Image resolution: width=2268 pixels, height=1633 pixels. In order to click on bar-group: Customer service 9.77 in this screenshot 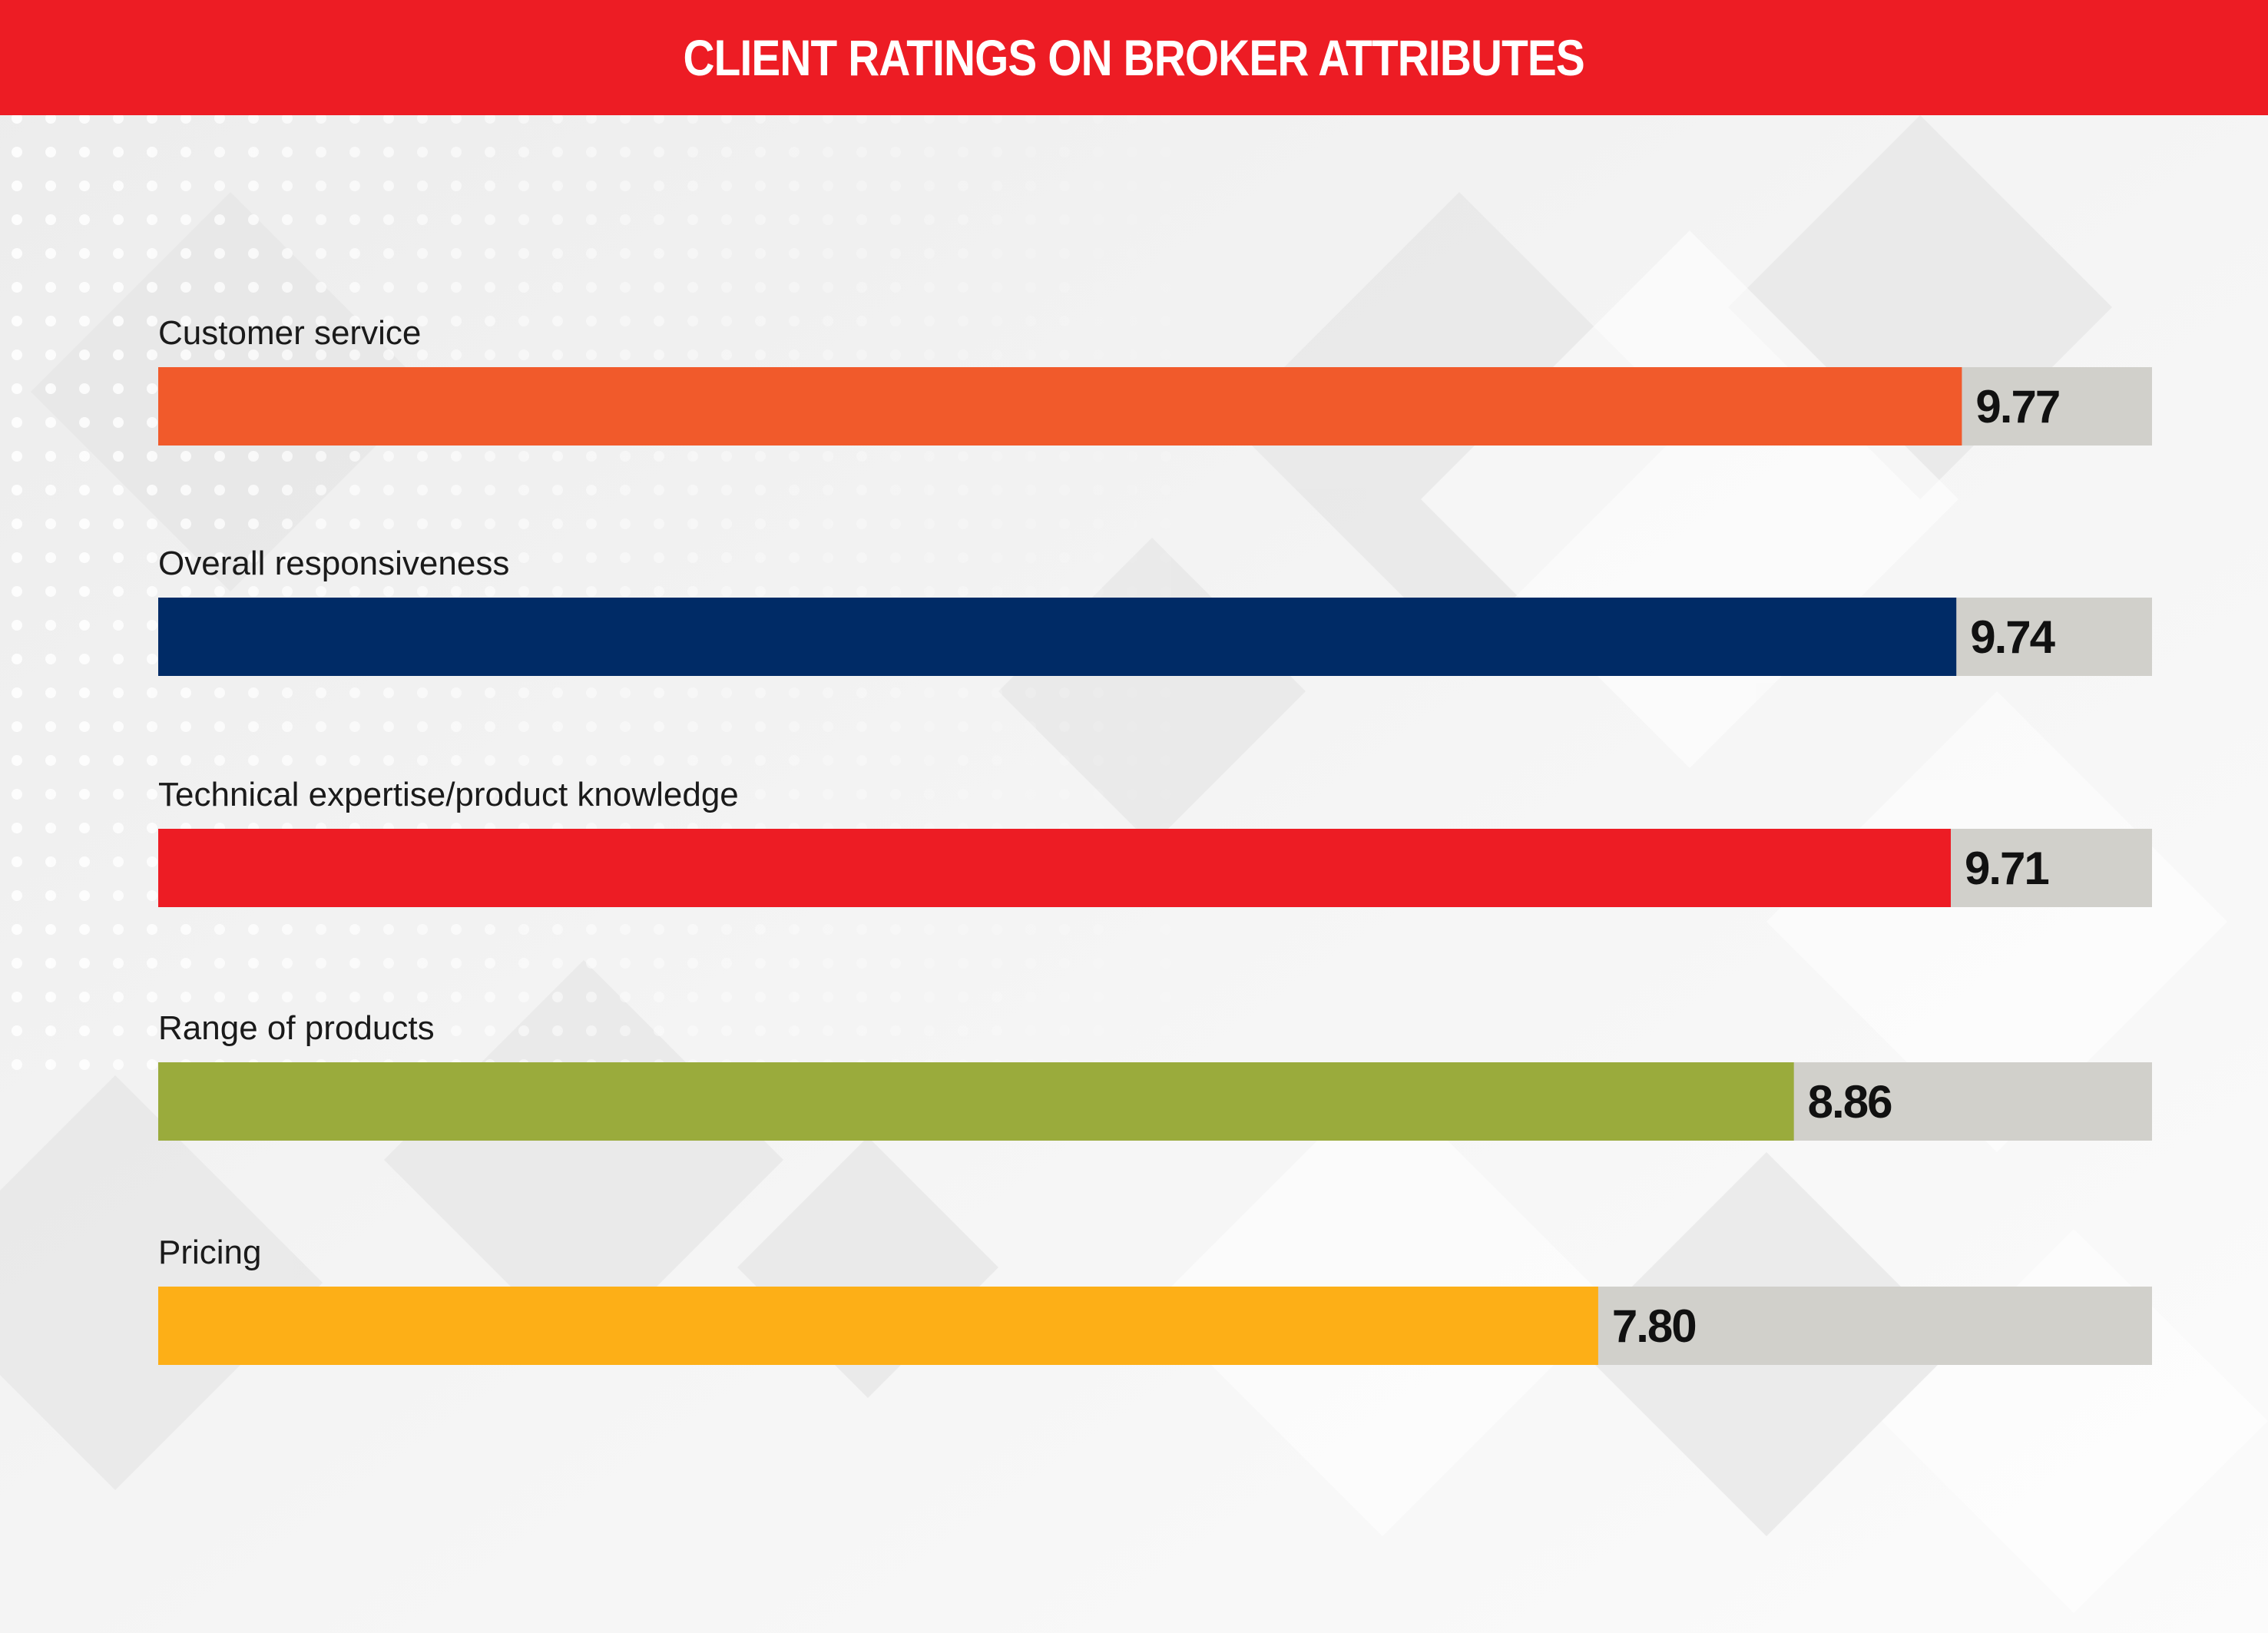, I will do `click(1155, 380)`.